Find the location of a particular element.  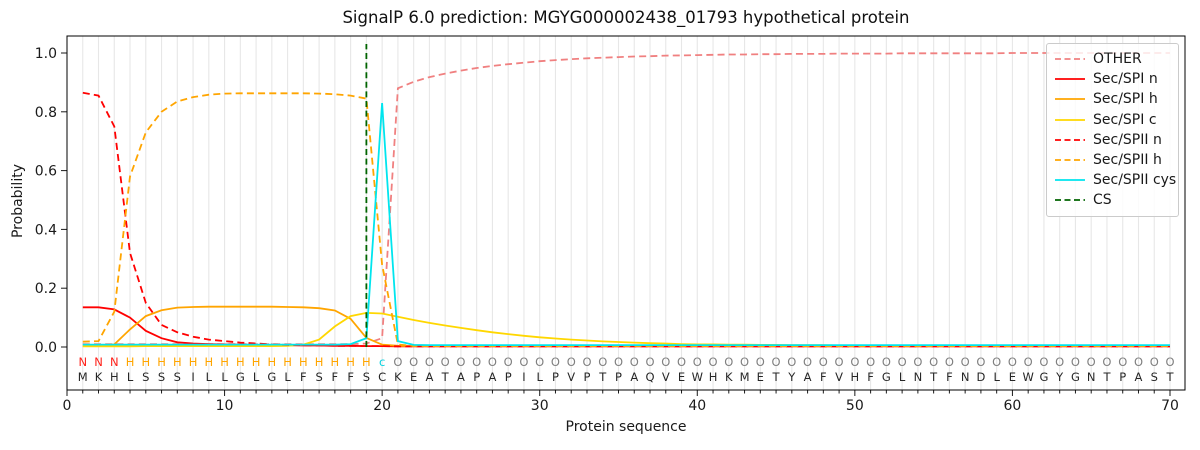

svg-text: M is located at coordinates (83, 377).